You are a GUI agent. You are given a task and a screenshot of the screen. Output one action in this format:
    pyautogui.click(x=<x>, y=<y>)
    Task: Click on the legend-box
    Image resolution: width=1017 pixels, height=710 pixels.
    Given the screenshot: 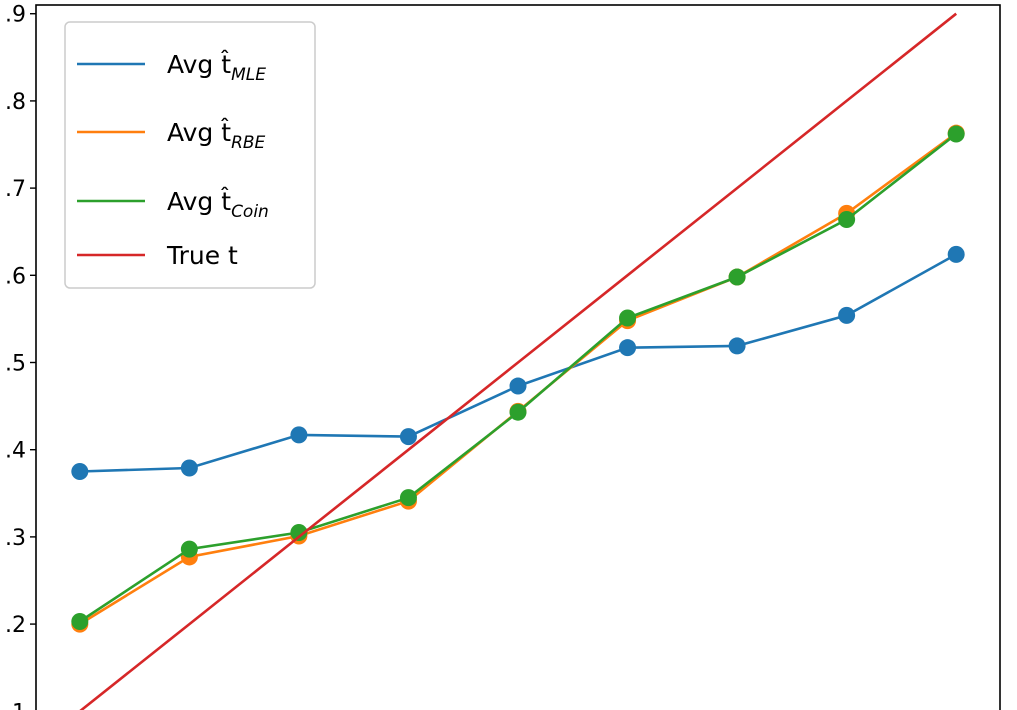 What is the action you would take?
    pyautogui.click(x=190, y=155)
    